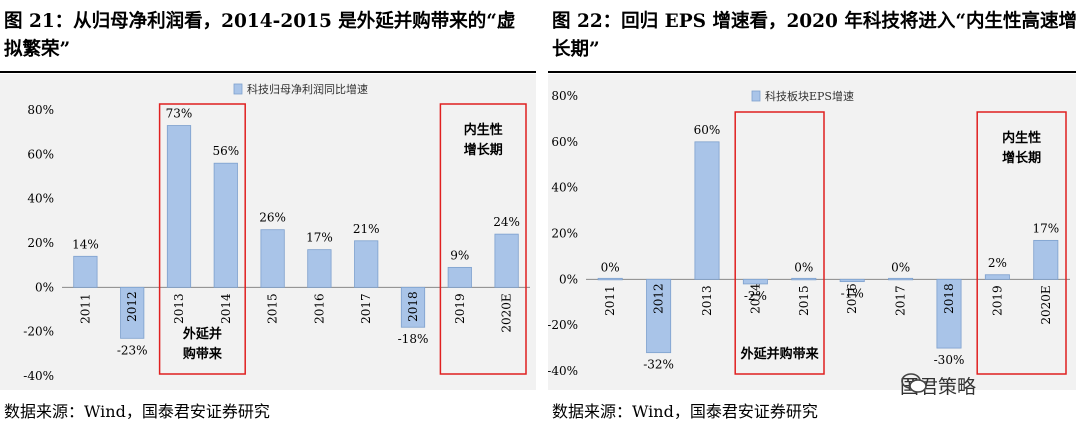 Image resolution: width=1080 pixels, height=434 pixels. I want to click on data-label: -30%, so click(949, 360).